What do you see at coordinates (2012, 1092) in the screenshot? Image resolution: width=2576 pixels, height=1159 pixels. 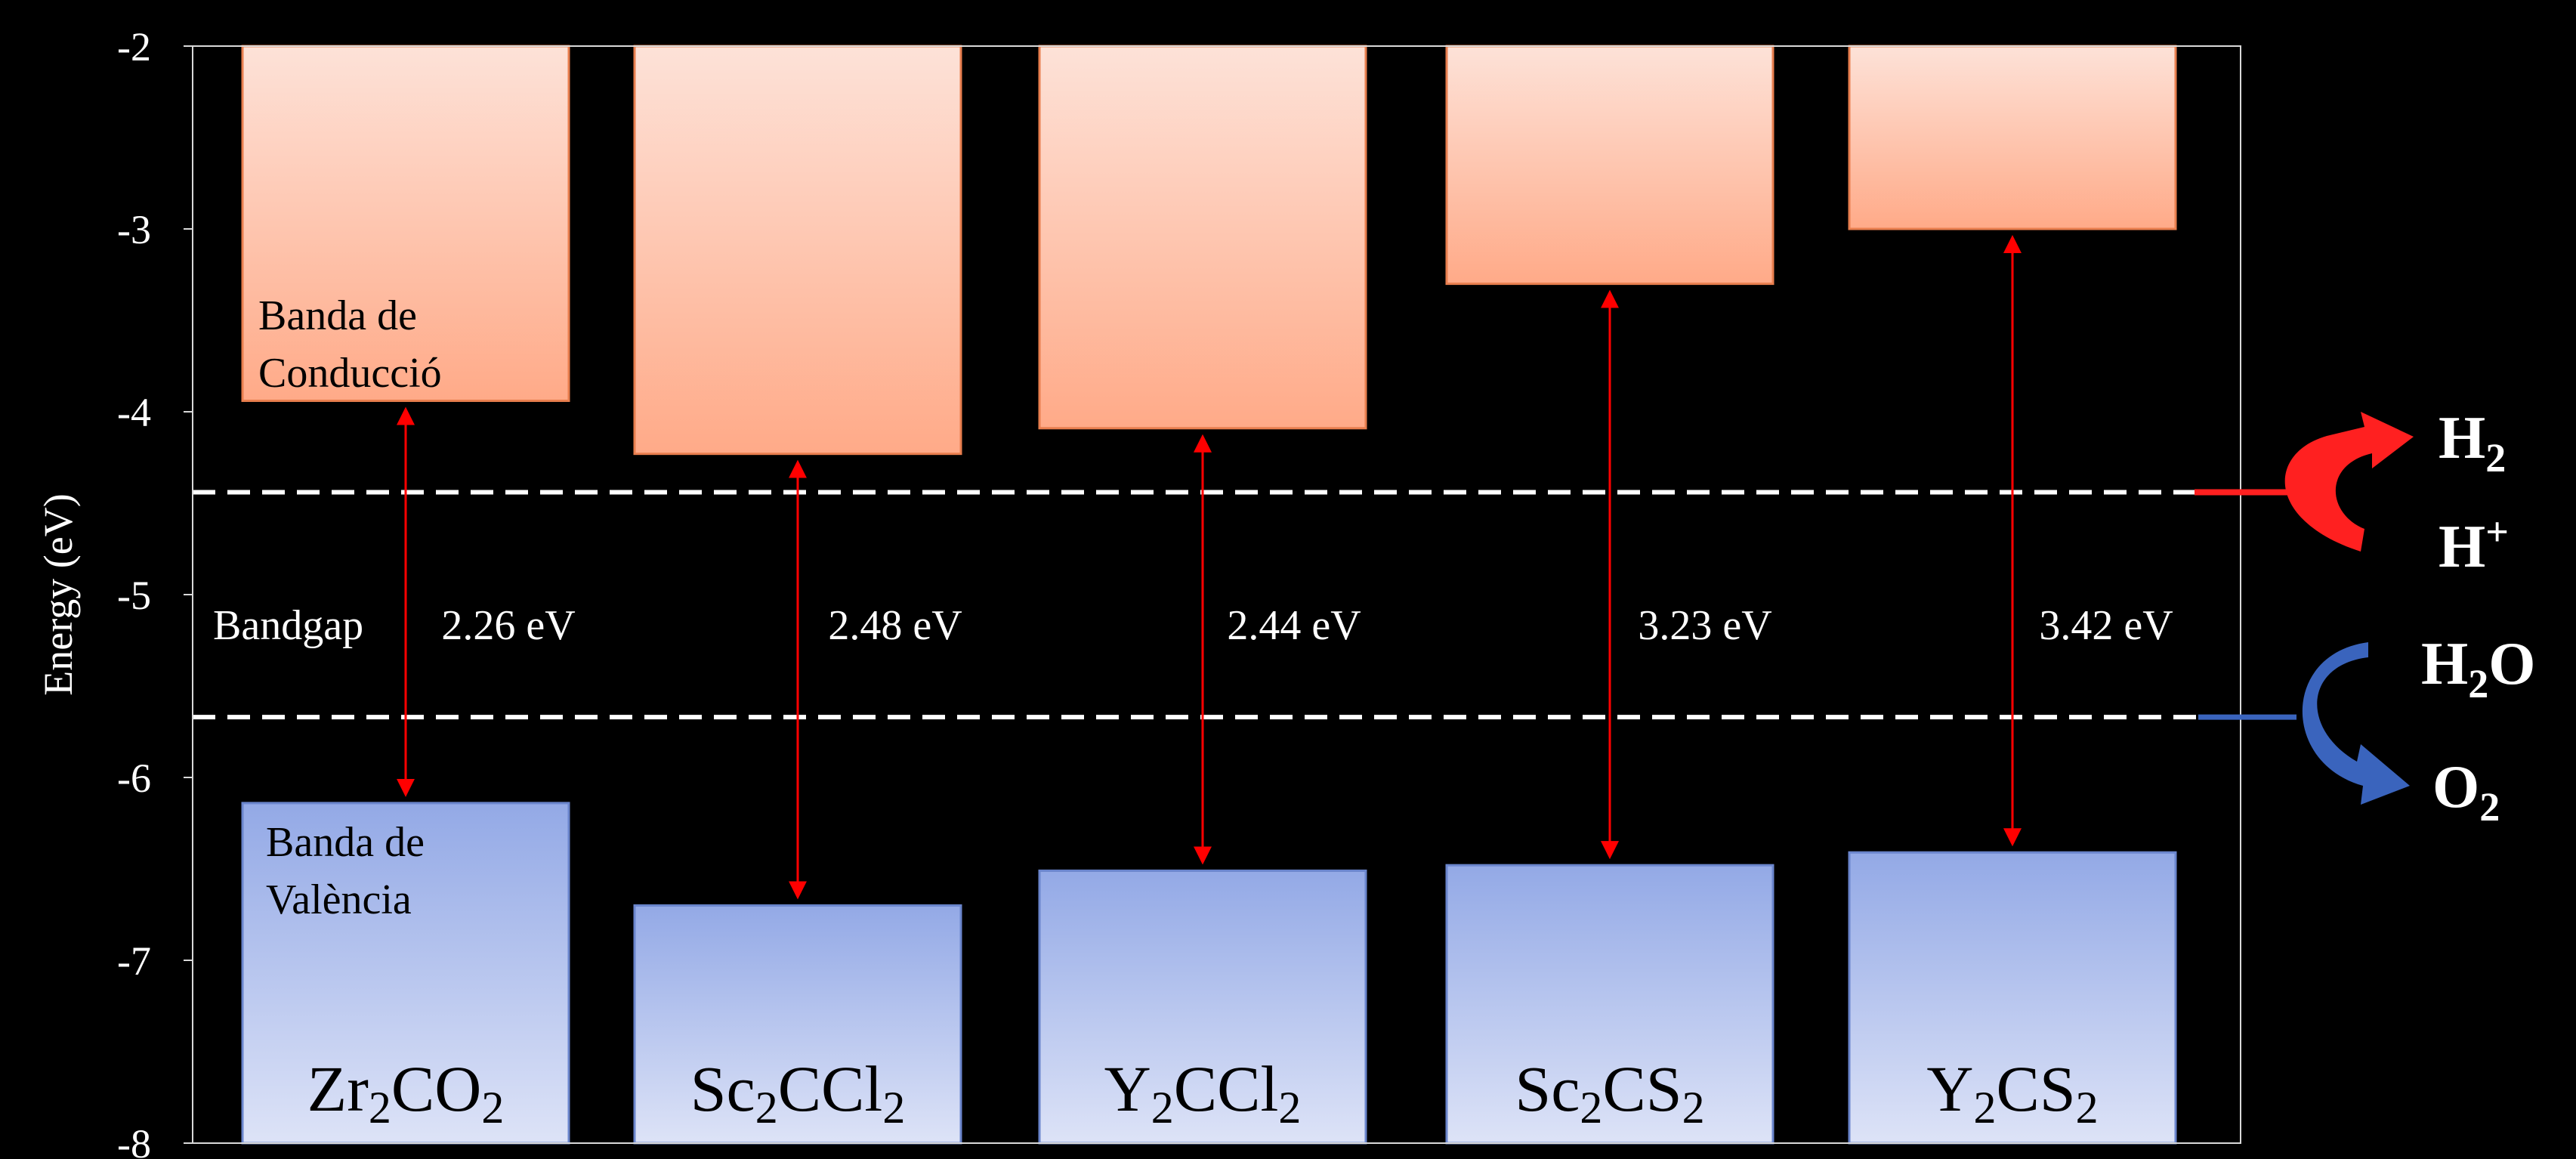 I see `category-label: Y2CS2` at bounding box center [2012, 1092].